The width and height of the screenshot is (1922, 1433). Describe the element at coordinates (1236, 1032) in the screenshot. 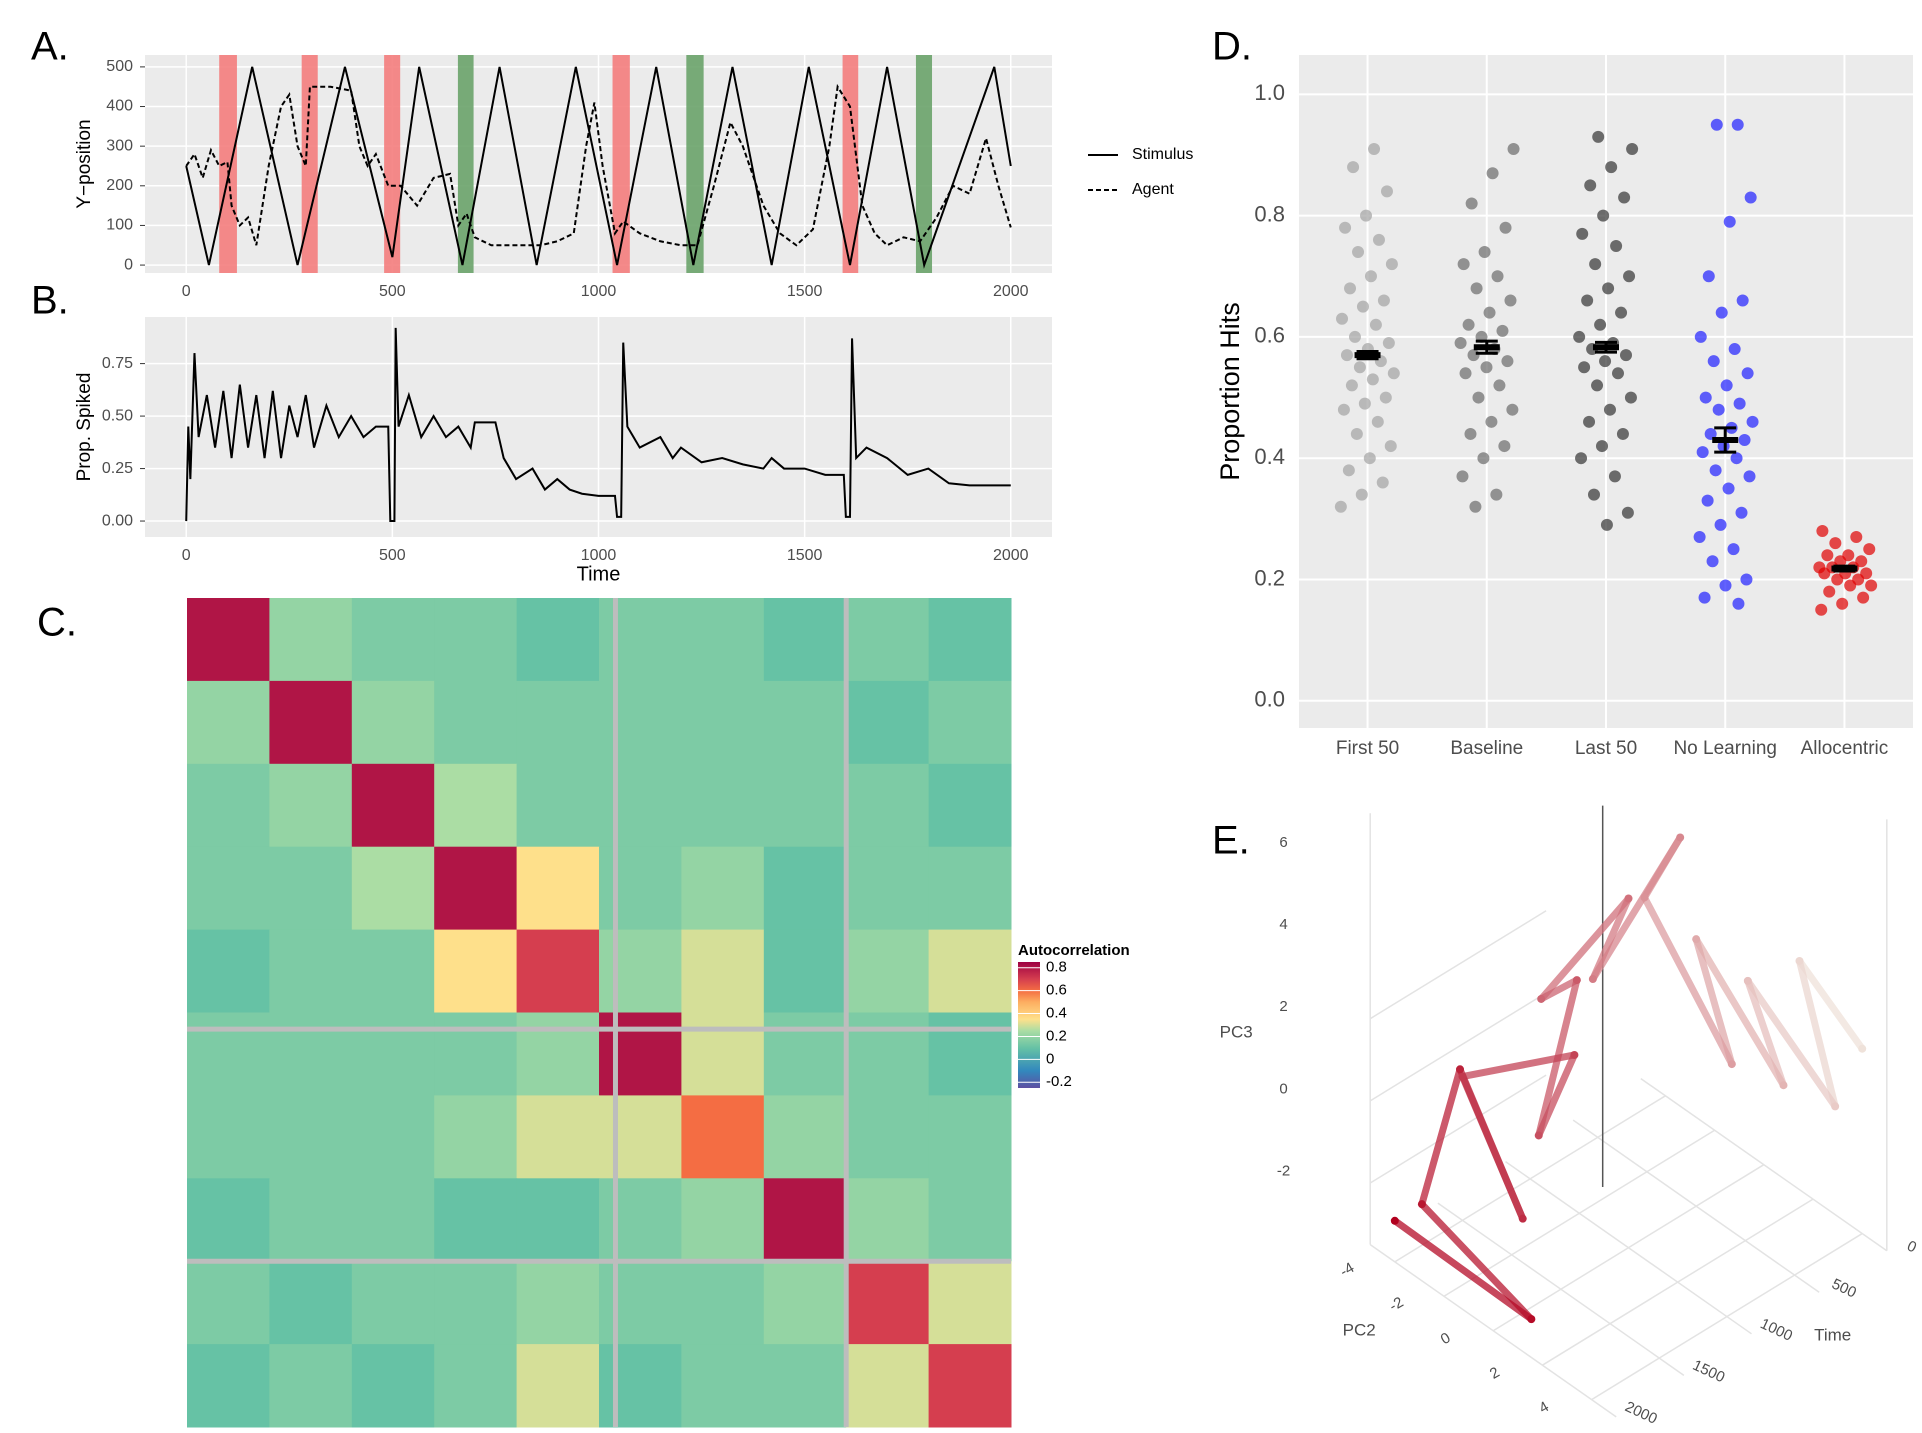

I see `z-axis-label: PC3` at that location.